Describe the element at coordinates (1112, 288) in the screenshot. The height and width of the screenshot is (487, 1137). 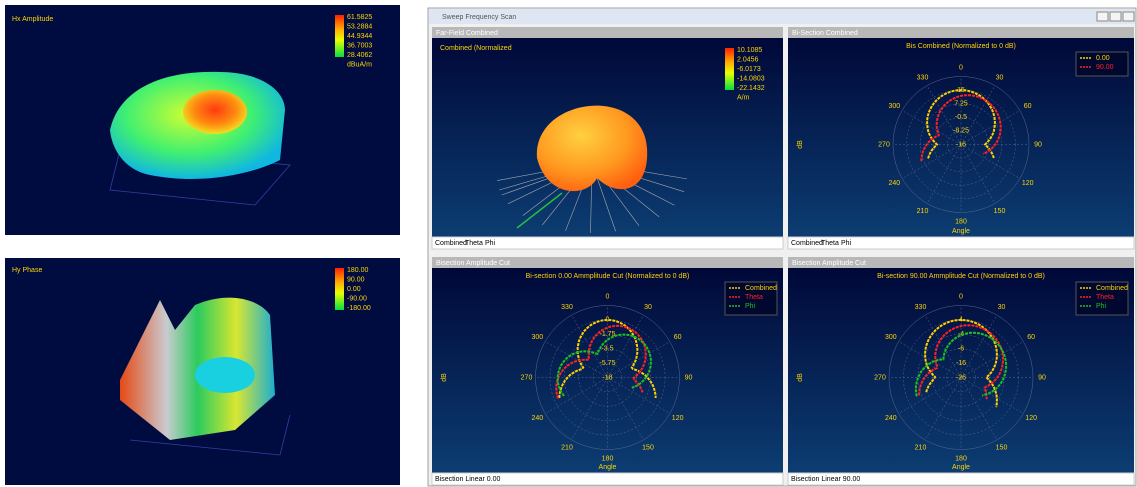
I see `legend-label: Combined` at that location.